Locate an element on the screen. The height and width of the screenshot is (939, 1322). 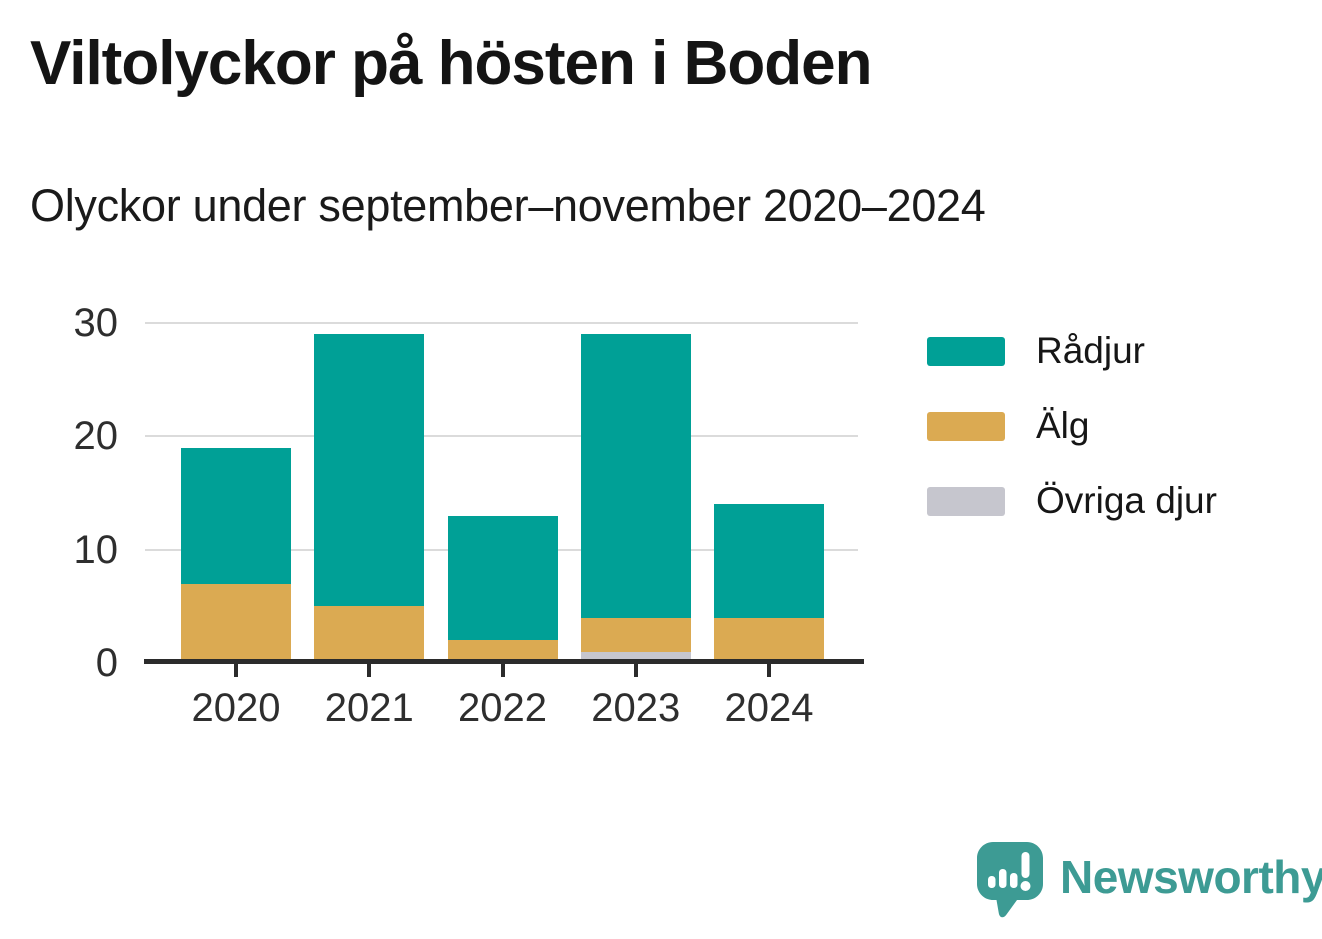
legend-swatch-ovriga-djur is located at coordinates (966, 501).